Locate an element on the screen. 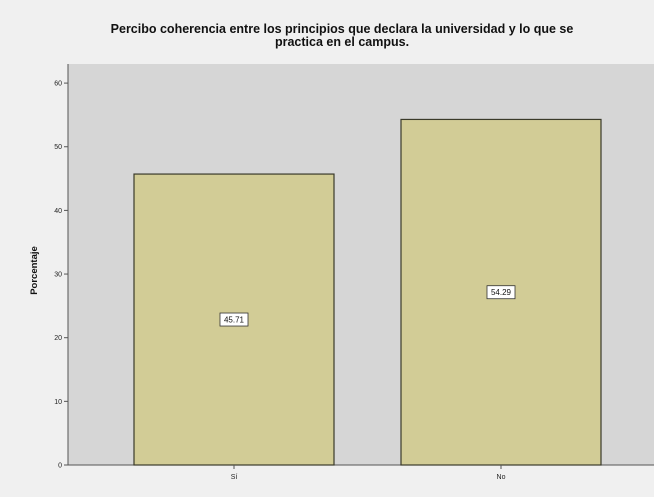  y-tick-label: 40 is located at coordinates (58, 211).